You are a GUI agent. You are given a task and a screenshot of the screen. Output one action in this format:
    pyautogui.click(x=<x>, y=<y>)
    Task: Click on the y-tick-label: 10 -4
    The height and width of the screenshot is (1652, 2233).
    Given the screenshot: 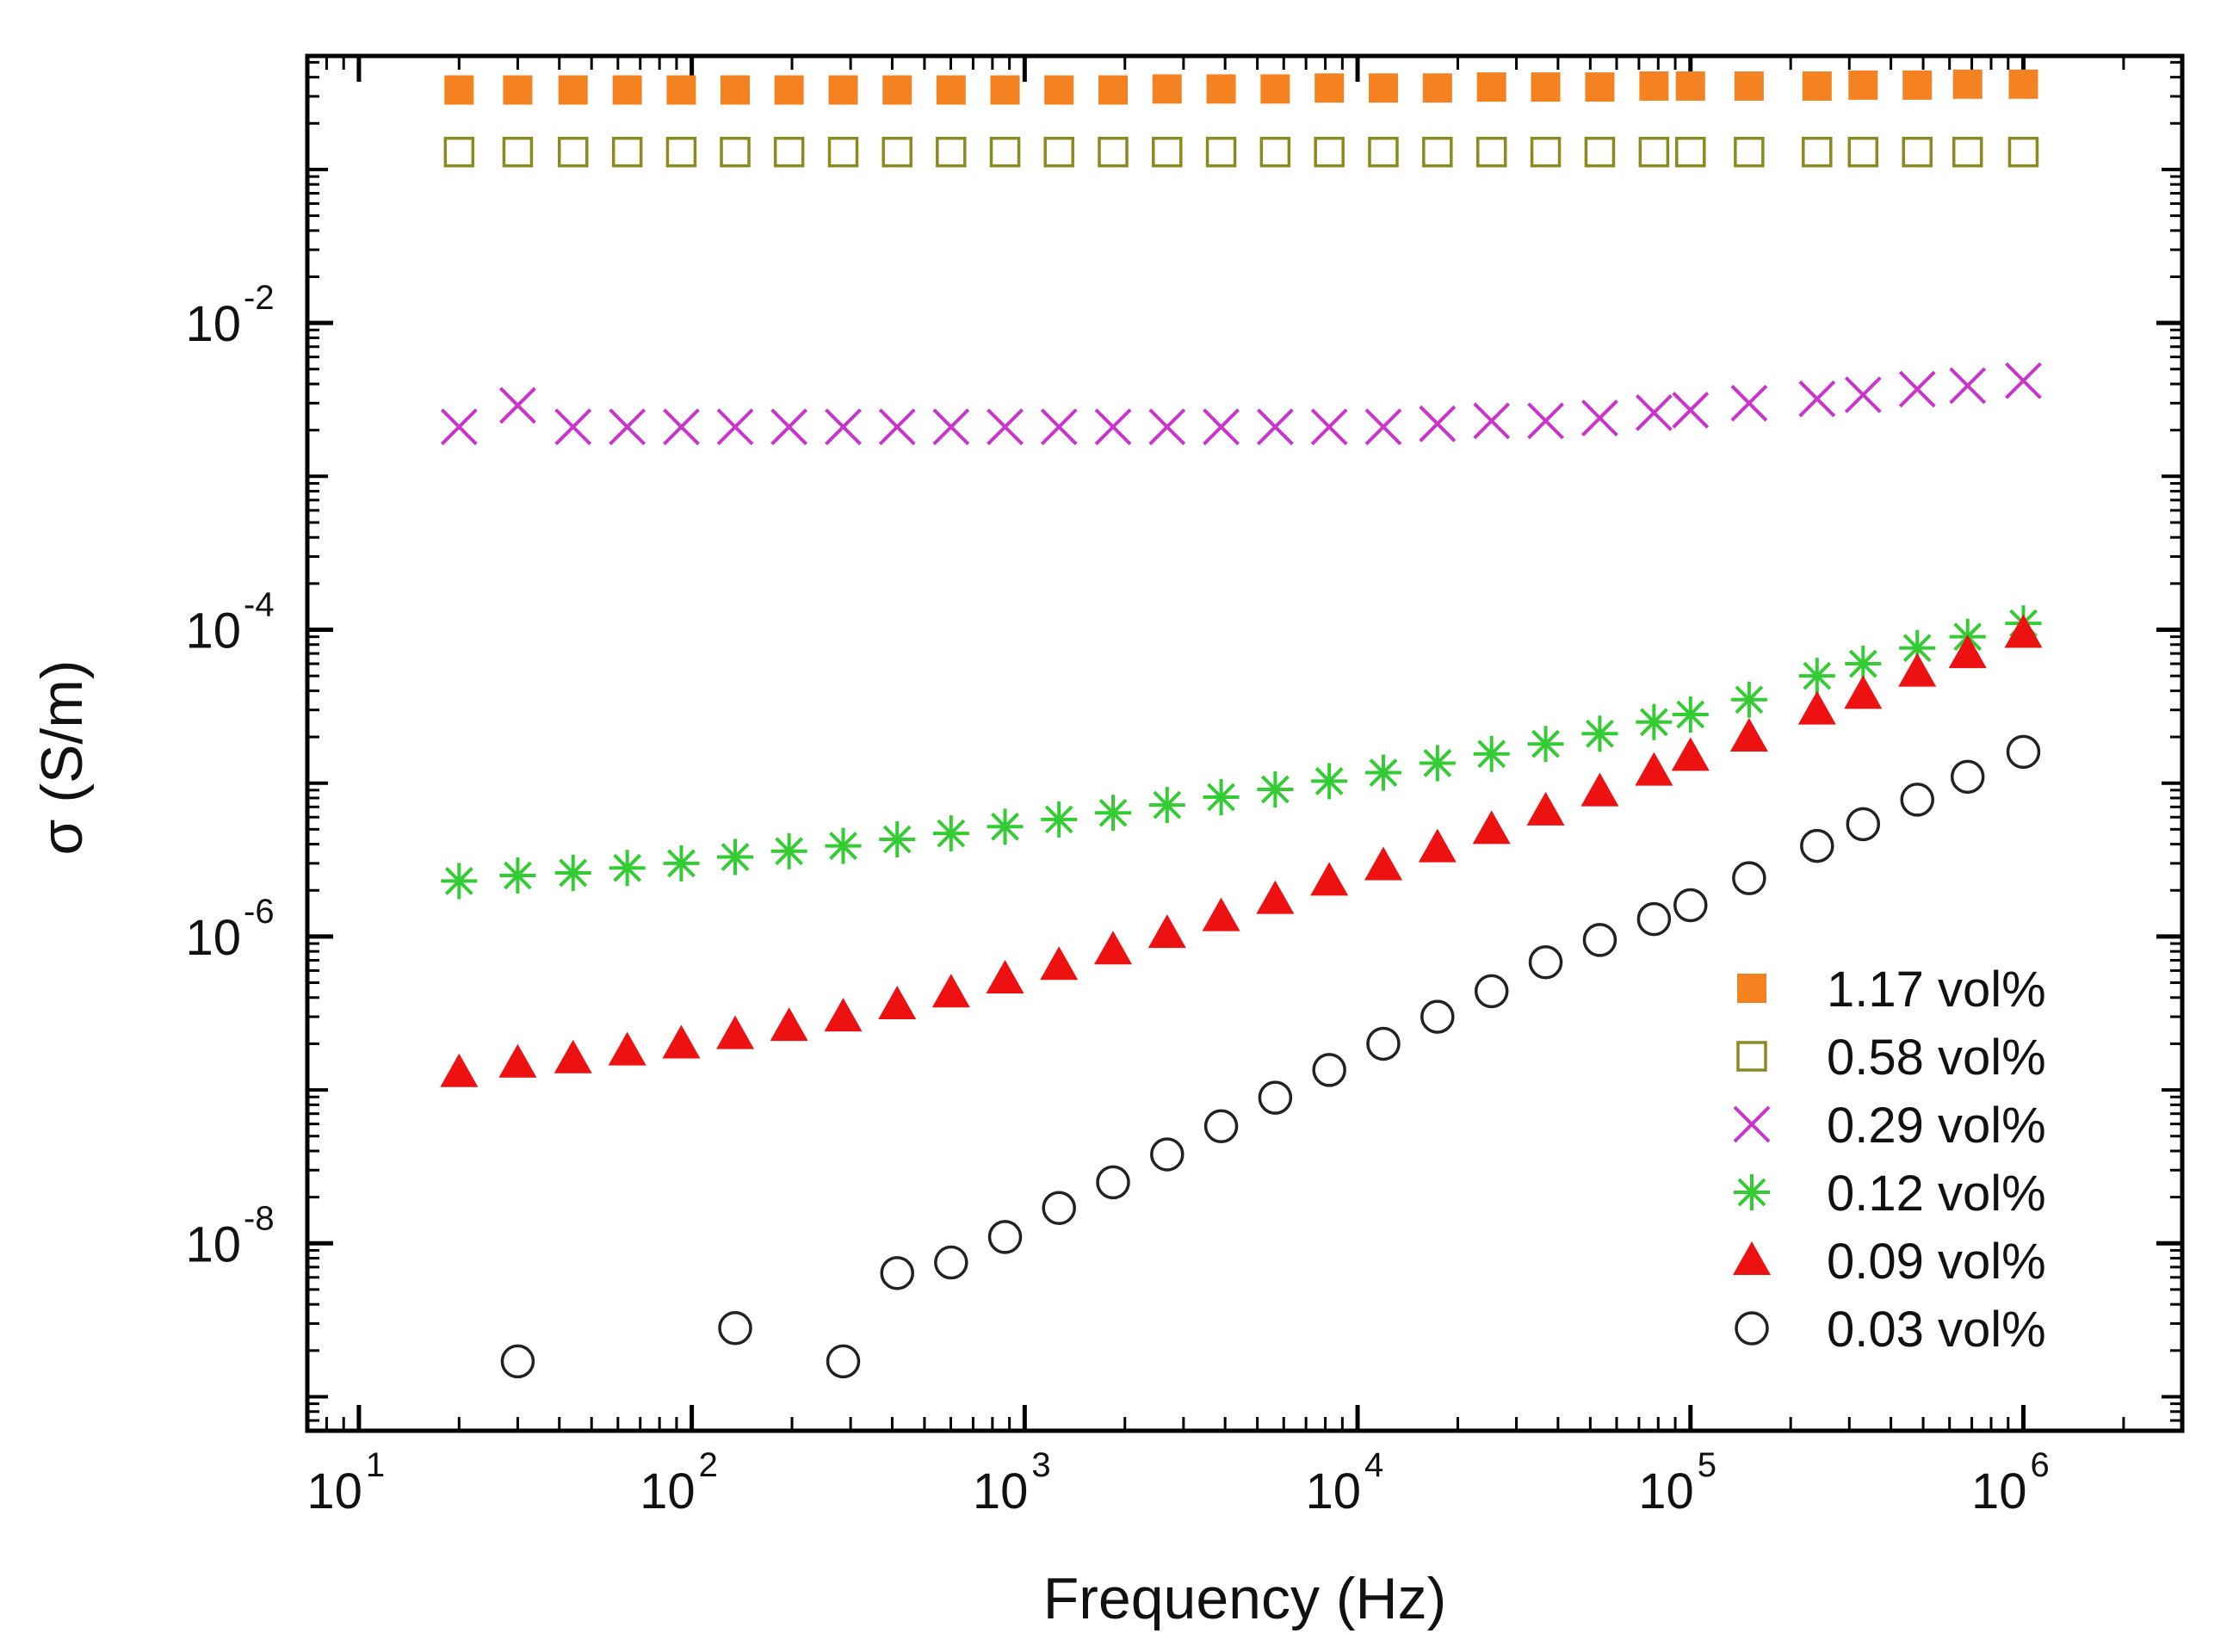 What is the action you would take?
    pyautogui.click(x=229, y=622)
    